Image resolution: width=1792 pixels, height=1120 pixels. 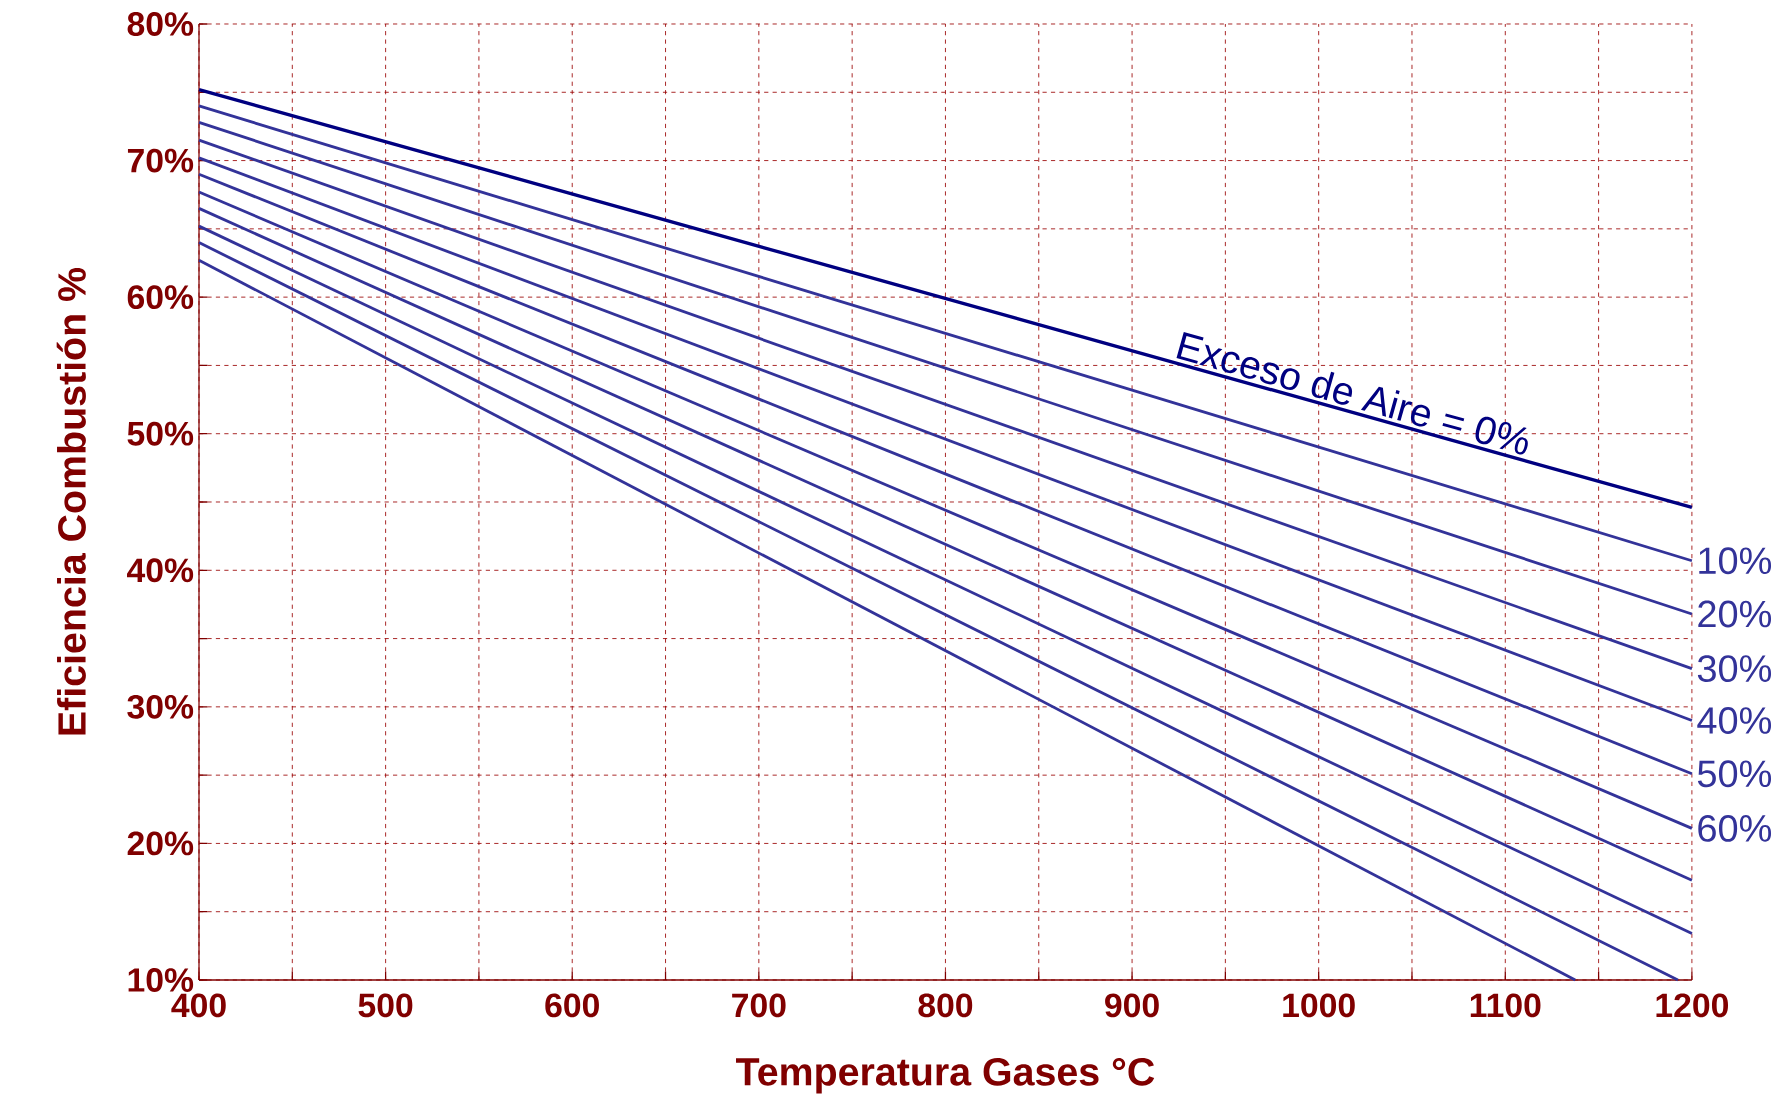 I want to click on x-tick-label: 1000, so click(x=1319, y=1005).